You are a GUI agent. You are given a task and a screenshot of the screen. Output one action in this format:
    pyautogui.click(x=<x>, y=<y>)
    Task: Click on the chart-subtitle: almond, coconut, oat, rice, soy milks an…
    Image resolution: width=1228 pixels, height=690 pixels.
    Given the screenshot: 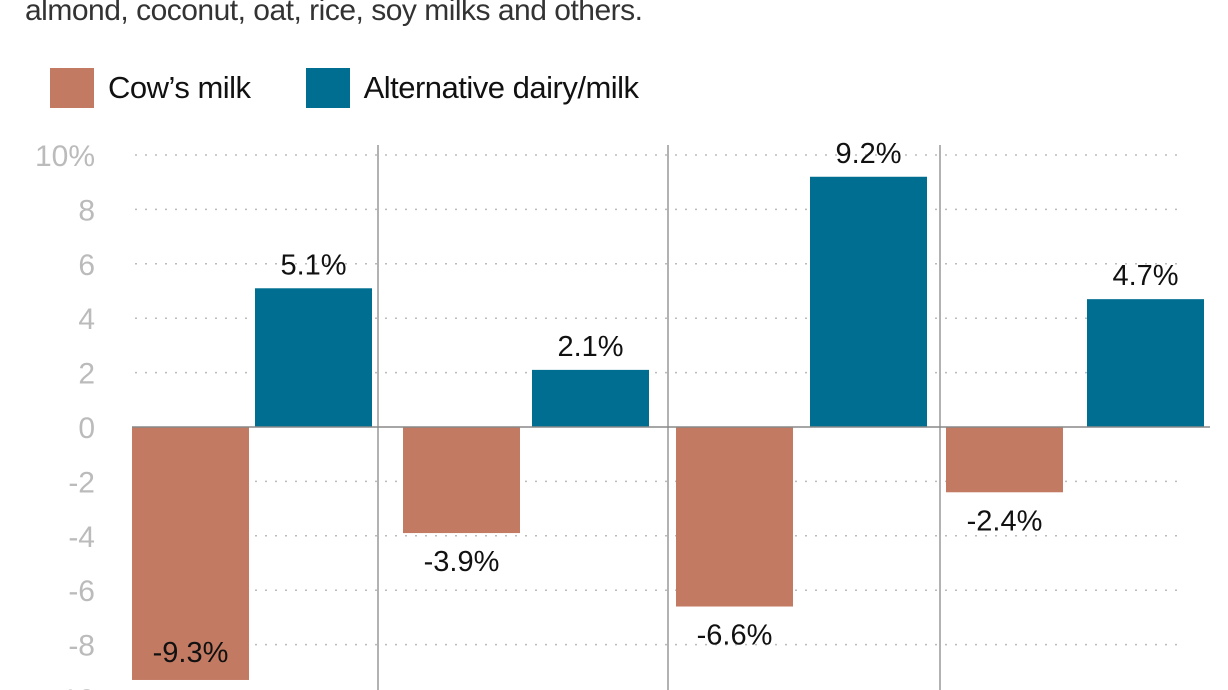 What is the action you would take?
    pyautogui.click(x=334, y=13)
    